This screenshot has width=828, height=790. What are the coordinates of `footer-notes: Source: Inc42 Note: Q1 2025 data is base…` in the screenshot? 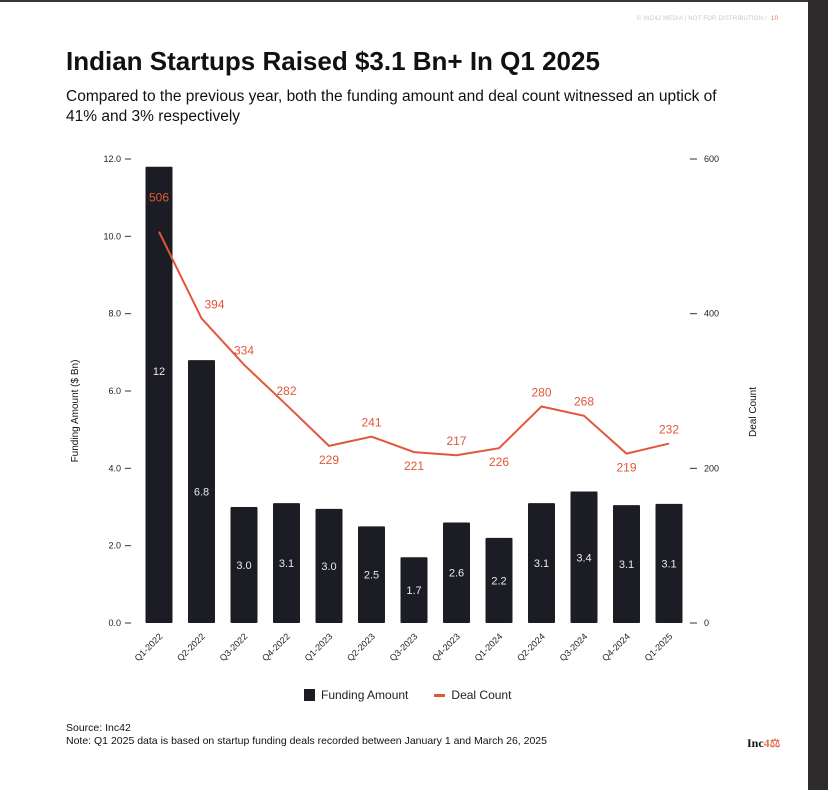 It's located at (306, 735).